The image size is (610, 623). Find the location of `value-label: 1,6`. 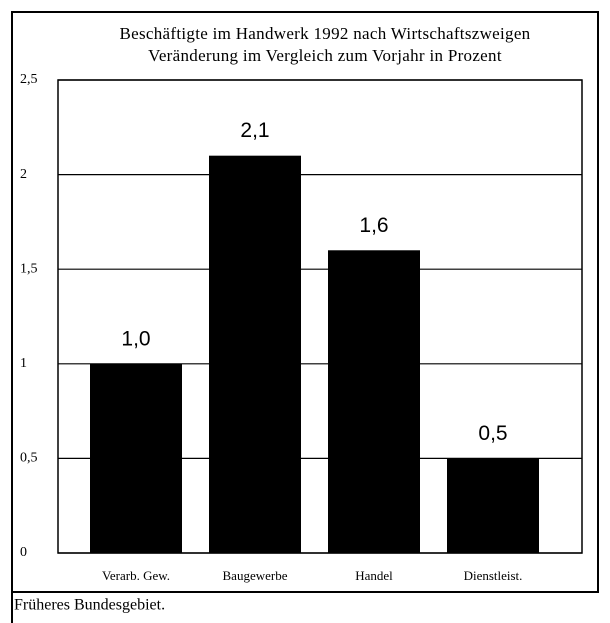

value-label: 1,6 is located at coordinates (373, 225).